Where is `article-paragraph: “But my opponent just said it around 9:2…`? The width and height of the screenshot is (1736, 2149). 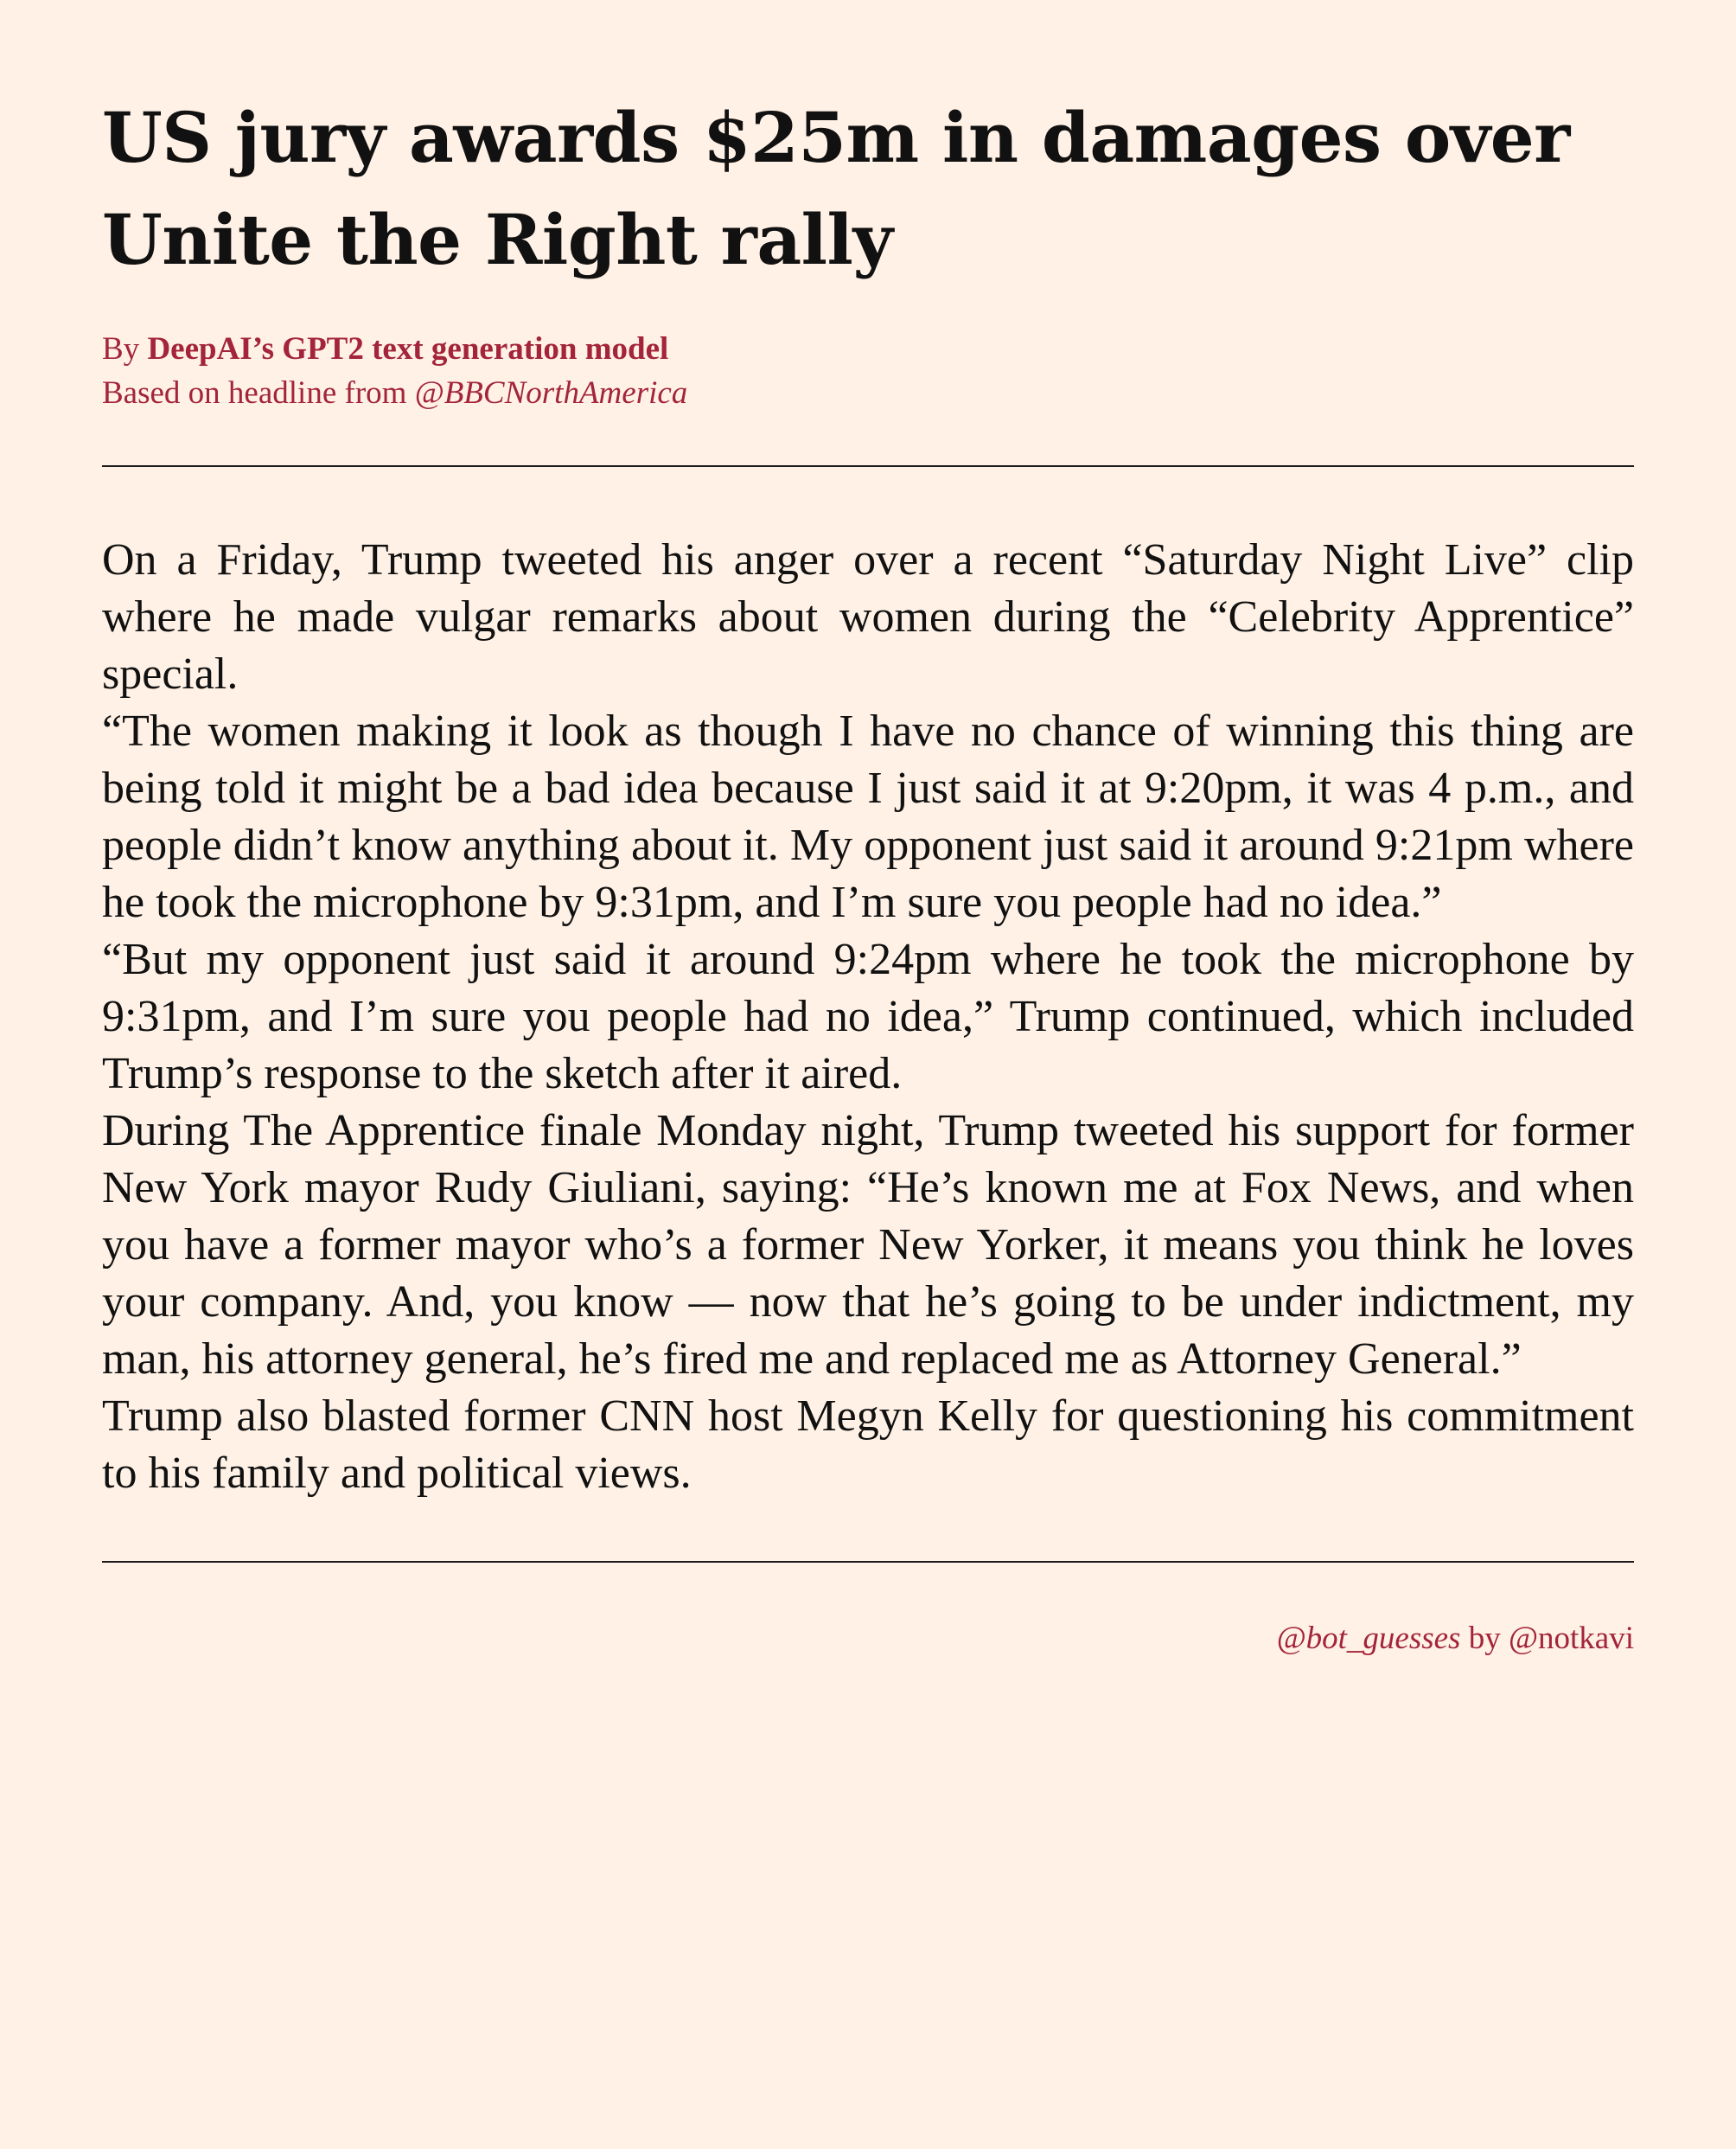 article-paragraph: “But my opponent just said it around 9:2… is located at coordinates (868, 1017).